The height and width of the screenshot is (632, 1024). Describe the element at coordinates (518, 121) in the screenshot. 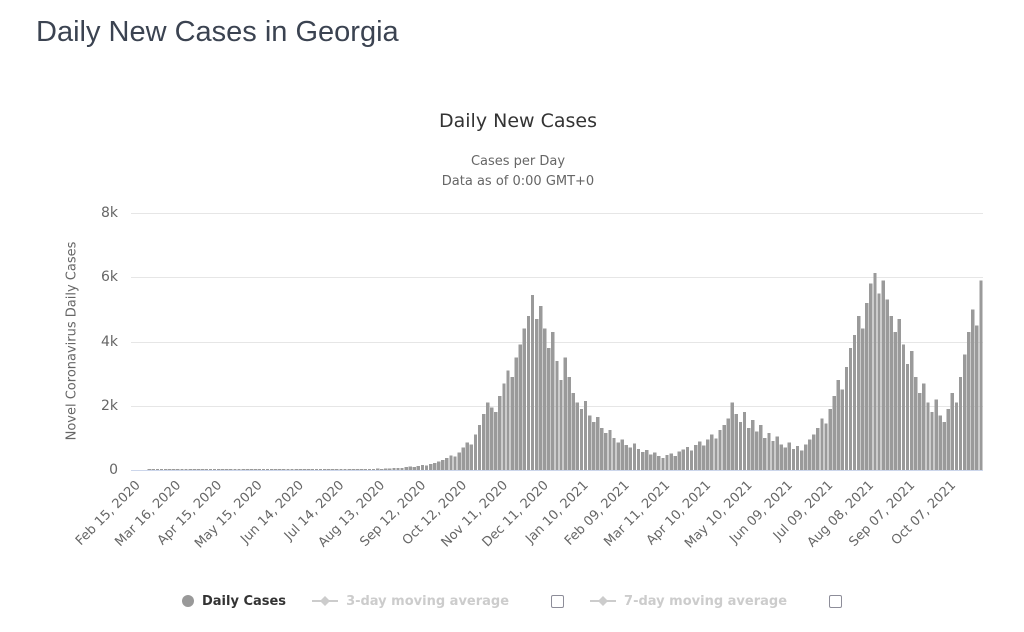

I see `chart-title: Daily New Cases` at that location.